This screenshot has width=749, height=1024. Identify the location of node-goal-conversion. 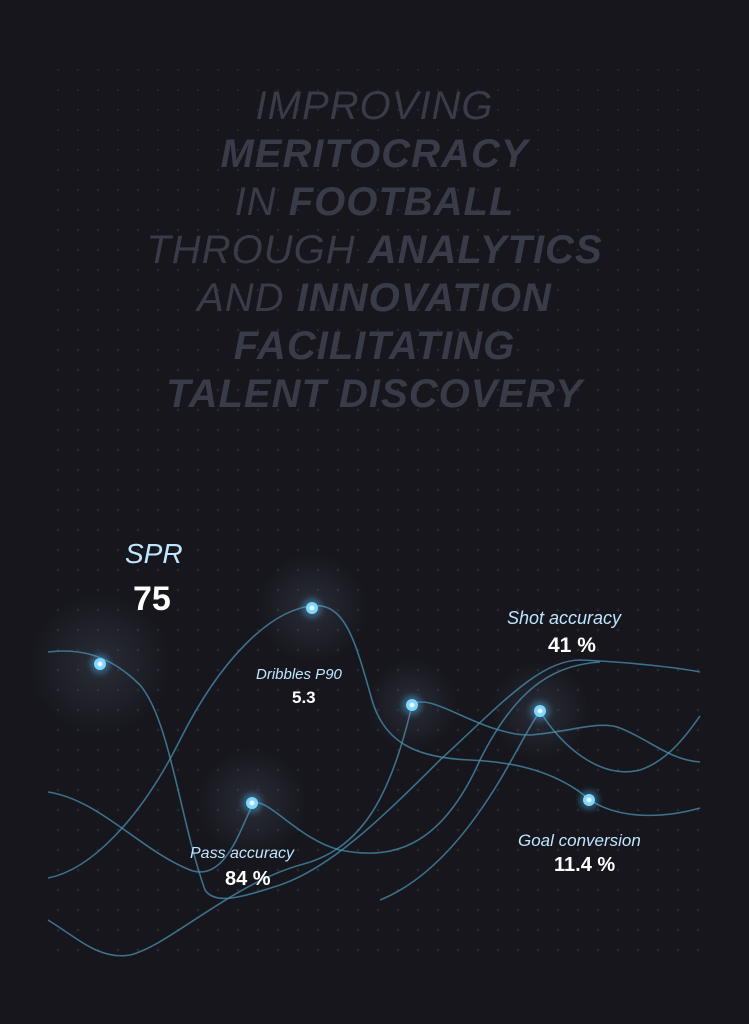
(589, 800).